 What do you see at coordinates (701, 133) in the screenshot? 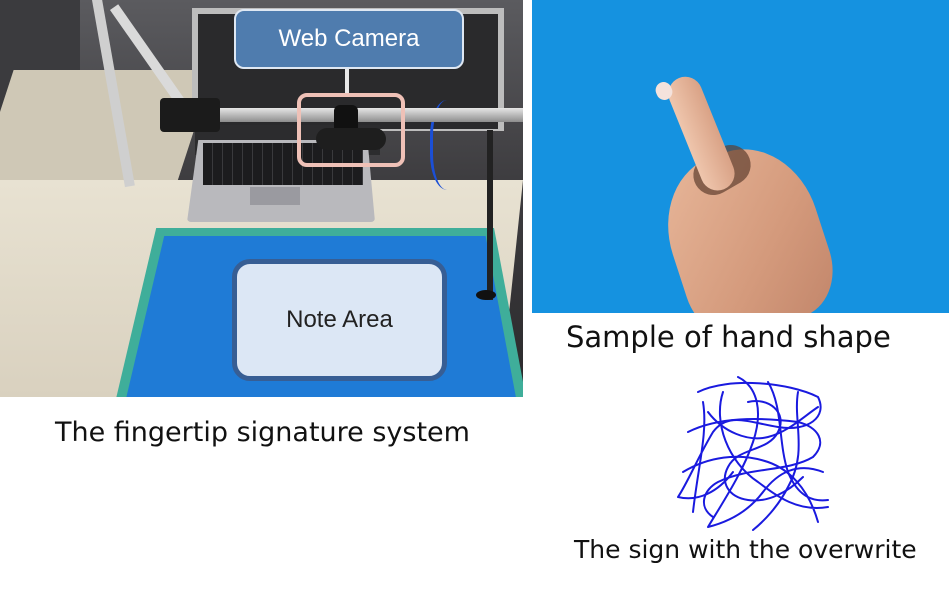
I see `index-finger` at bounding box center [701, 133].